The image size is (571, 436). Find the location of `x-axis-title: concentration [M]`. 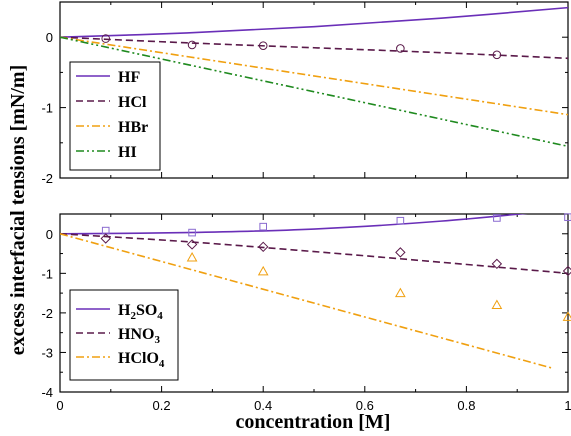

x-axis-title: concentration [M] is located at coordinates (313, 422).